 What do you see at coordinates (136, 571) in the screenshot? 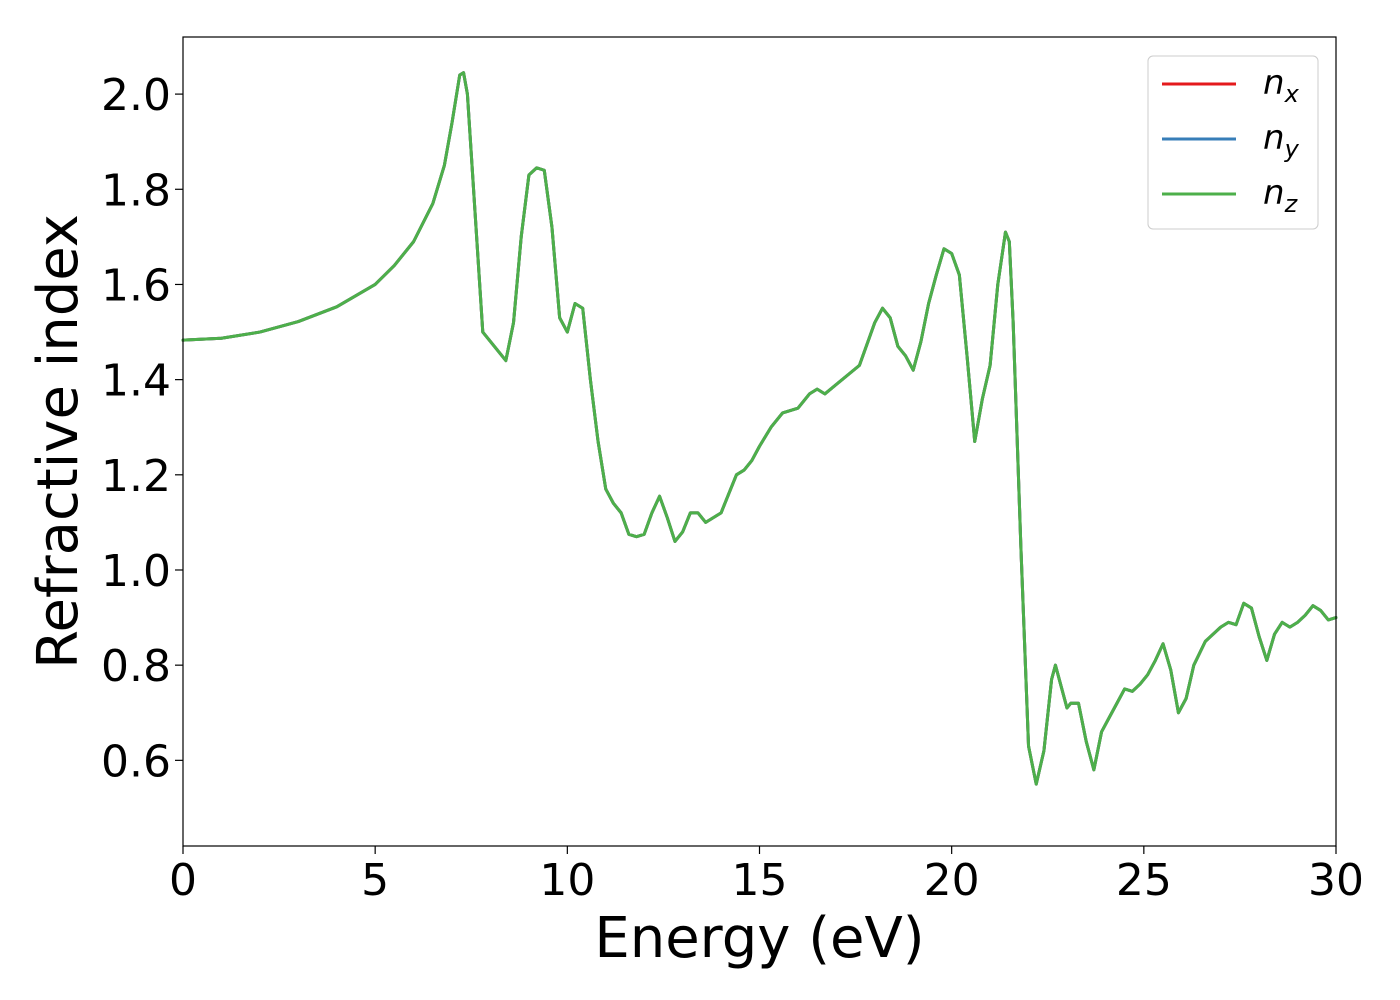
I see `y-tick-label: 1.0` at bounding box center [136, 571].